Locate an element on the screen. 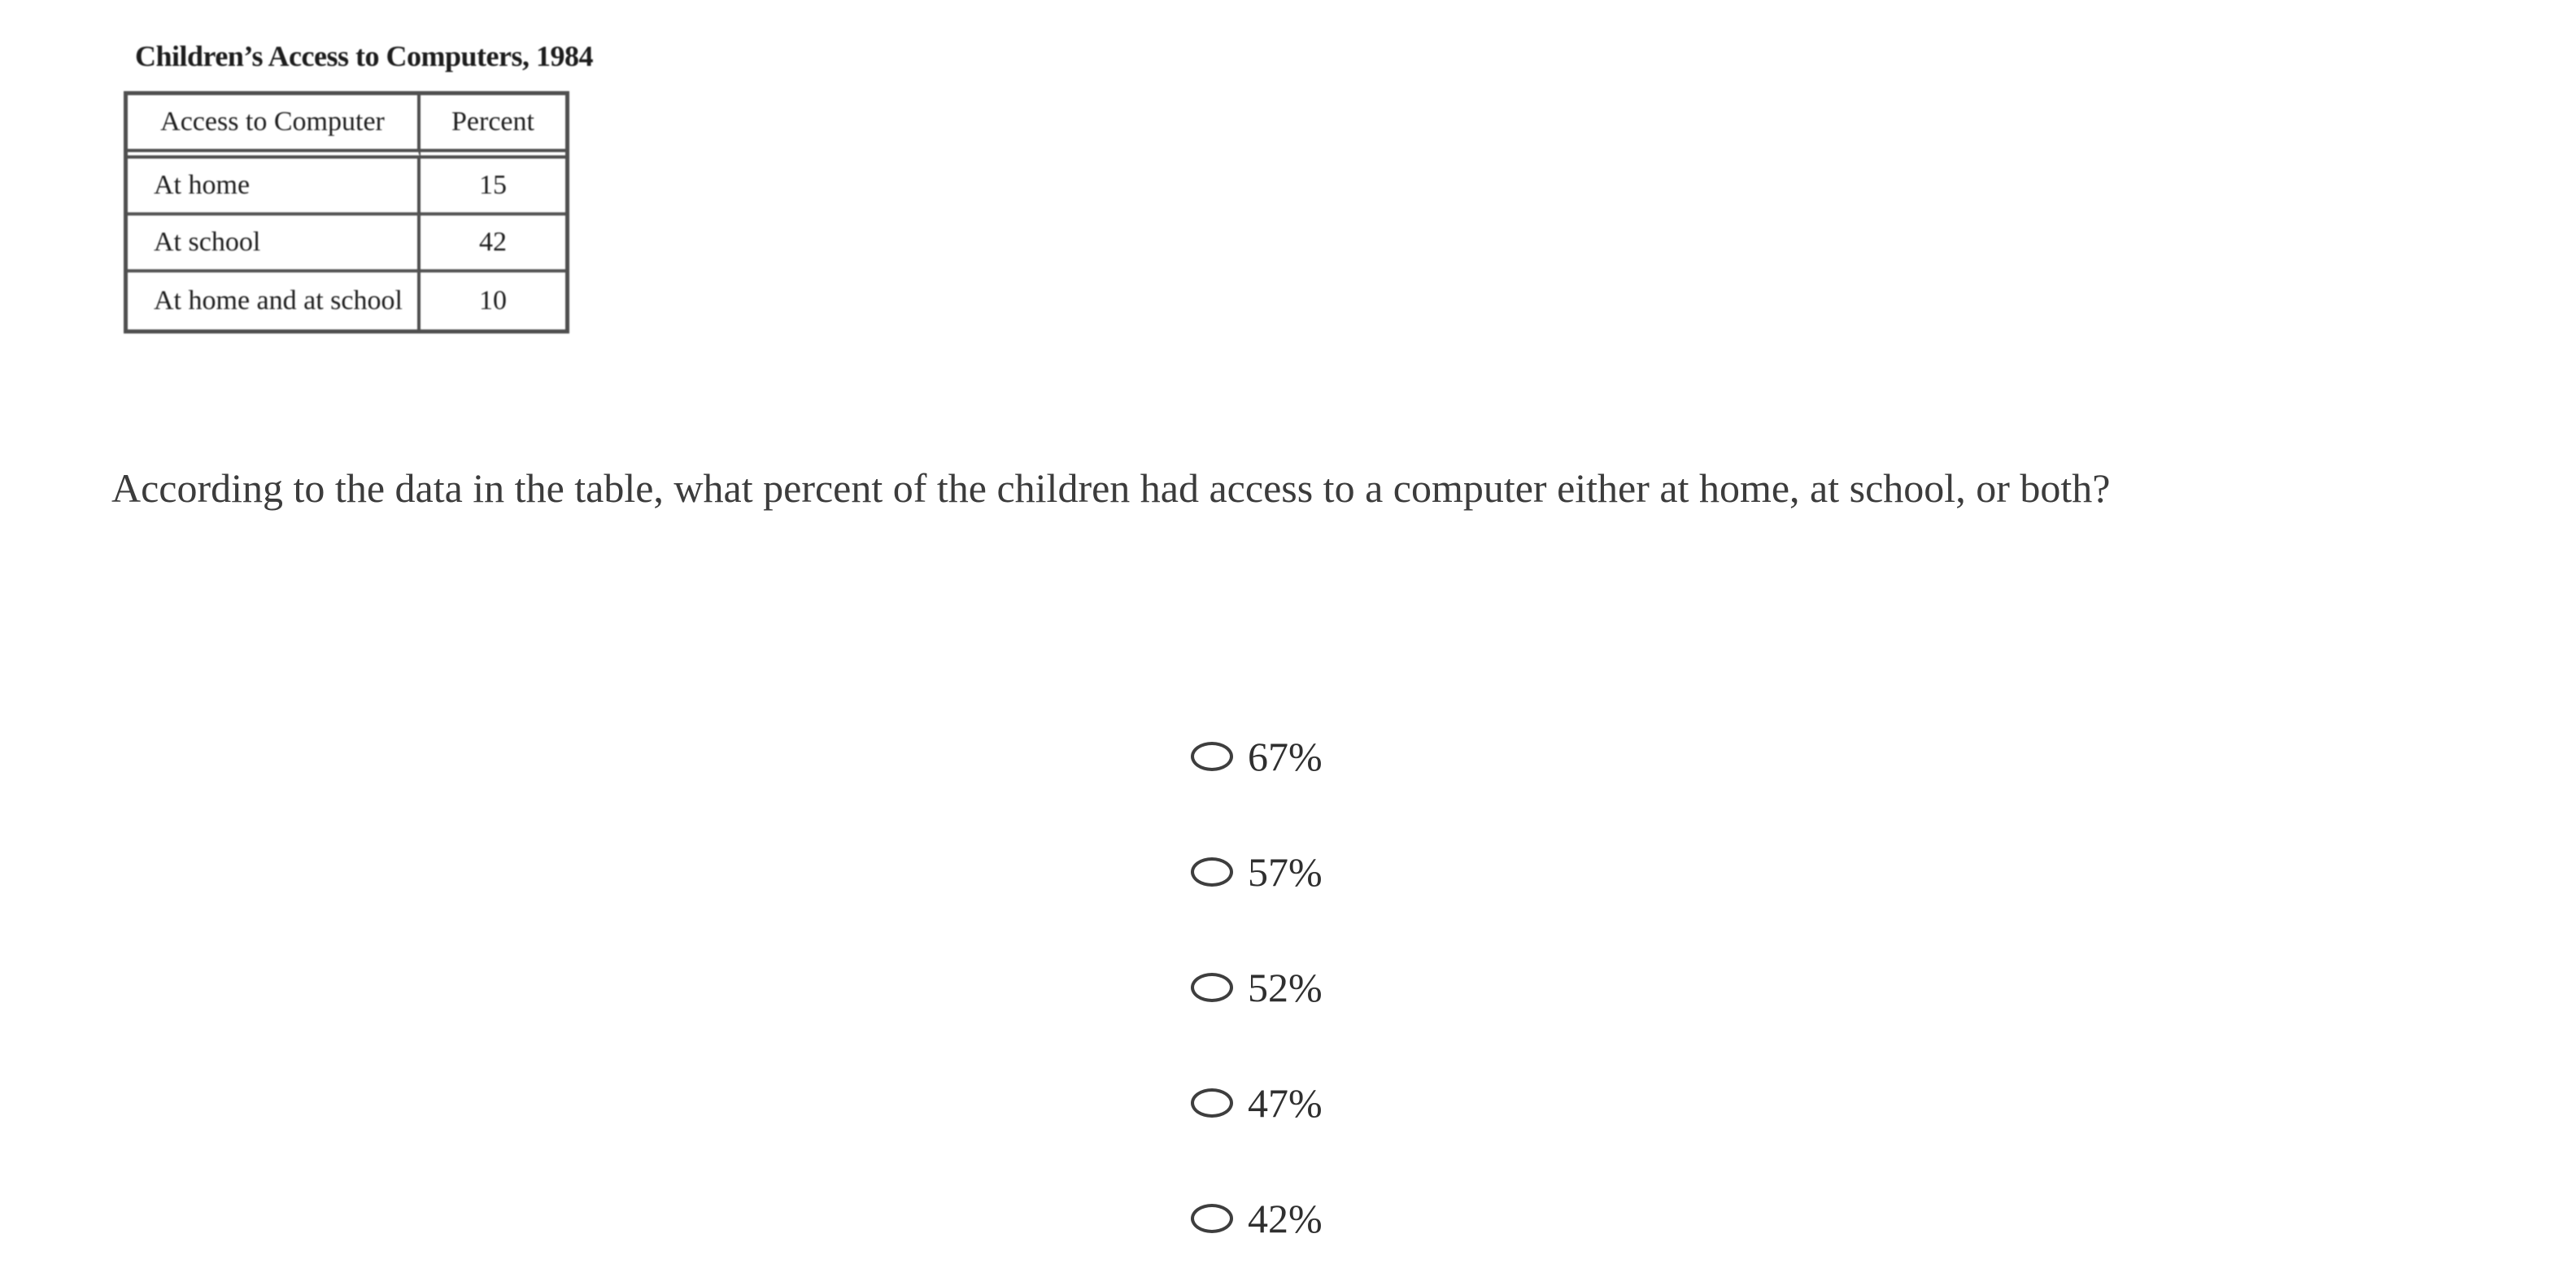 The image size is (2576, 1286). table-row: At school 42 is located at coordinates (346, 244).